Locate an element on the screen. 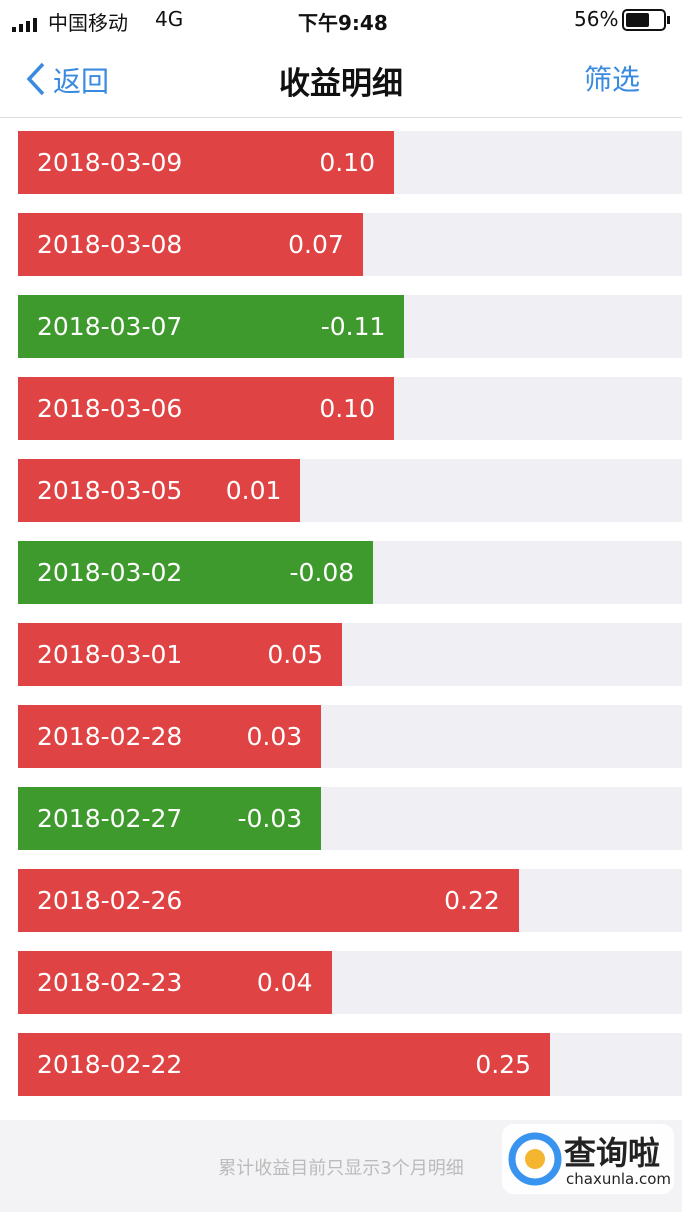 The image size is (682, 1212). watermark-name: 查询啦 is located at coordinates (612, 1153).